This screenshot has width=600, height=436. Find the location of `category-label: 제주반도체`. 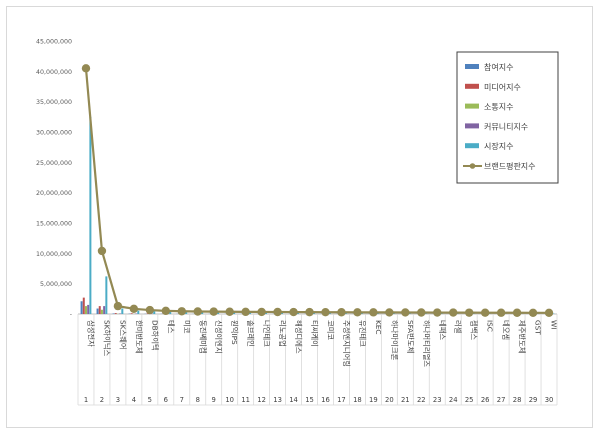

category-label: 제주반도체 is located at coordinates (522, 337).